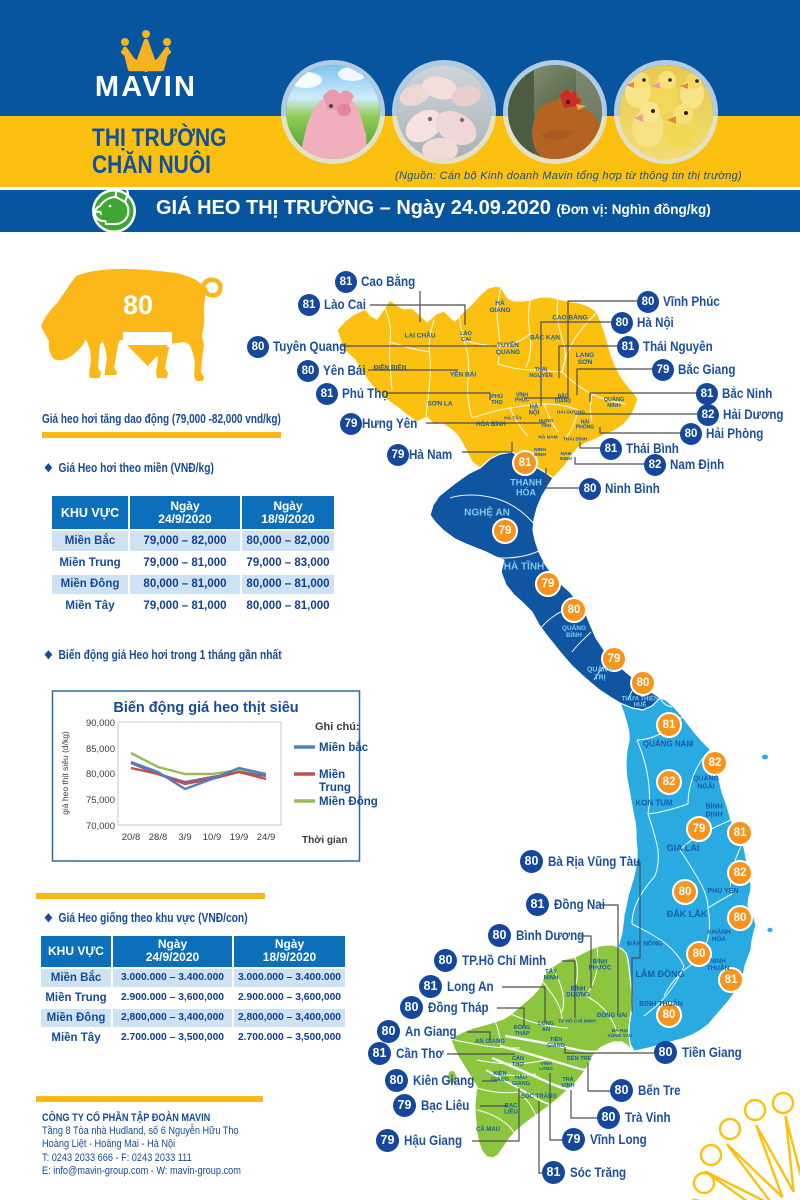  I want to click on svg-text: Trung, so click(335, 788).